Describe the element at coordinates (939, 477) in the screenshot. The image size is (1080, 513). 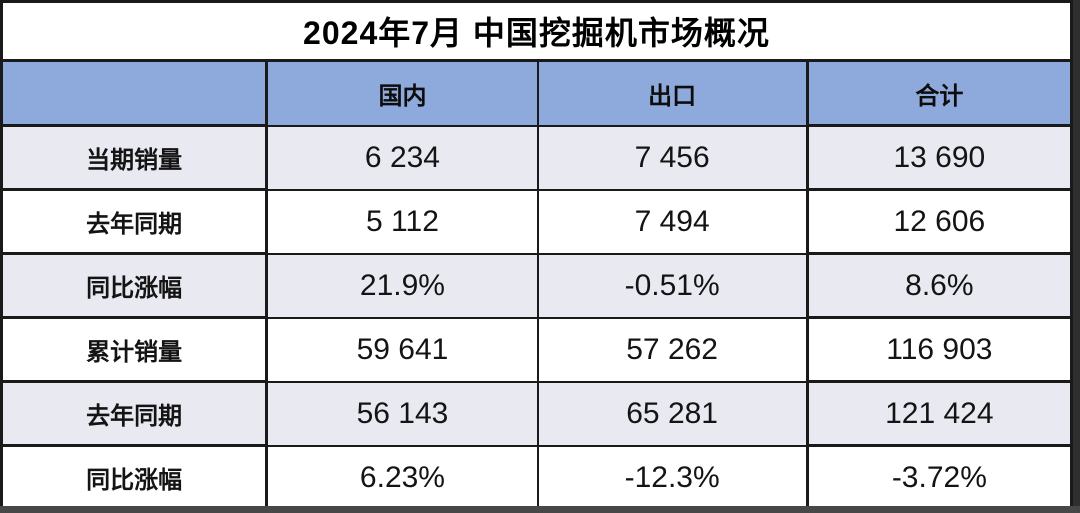
I see `cell-cum-yoy-total: -3.72%` at that location.